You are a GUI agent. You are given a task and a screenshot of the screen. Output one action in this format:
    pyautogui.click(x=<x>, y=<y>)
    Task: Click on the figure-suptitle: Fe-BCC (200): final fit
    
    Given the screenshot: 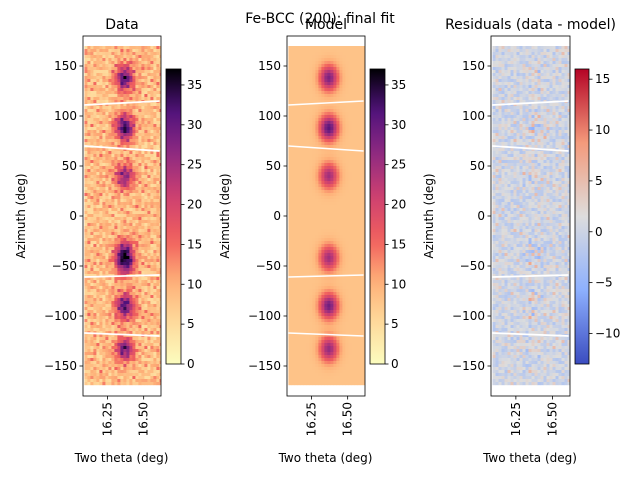 What is the action you would take?
    pyautogui.click(x=320, y=19)
    